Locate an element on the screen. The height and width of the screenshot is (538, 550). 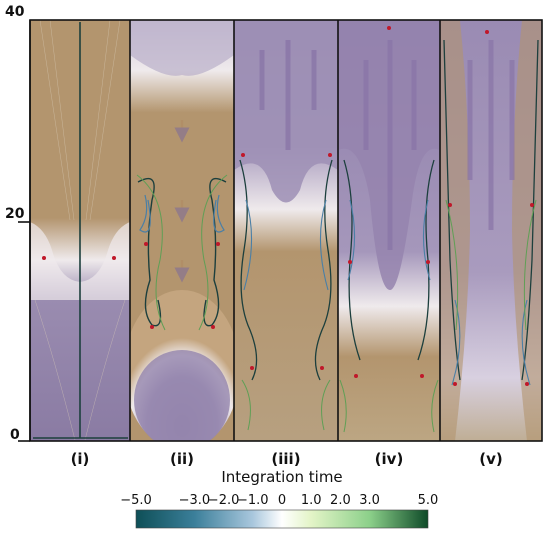
colorbar-tick-label: −2.0 is located at coordinates (224, 500).